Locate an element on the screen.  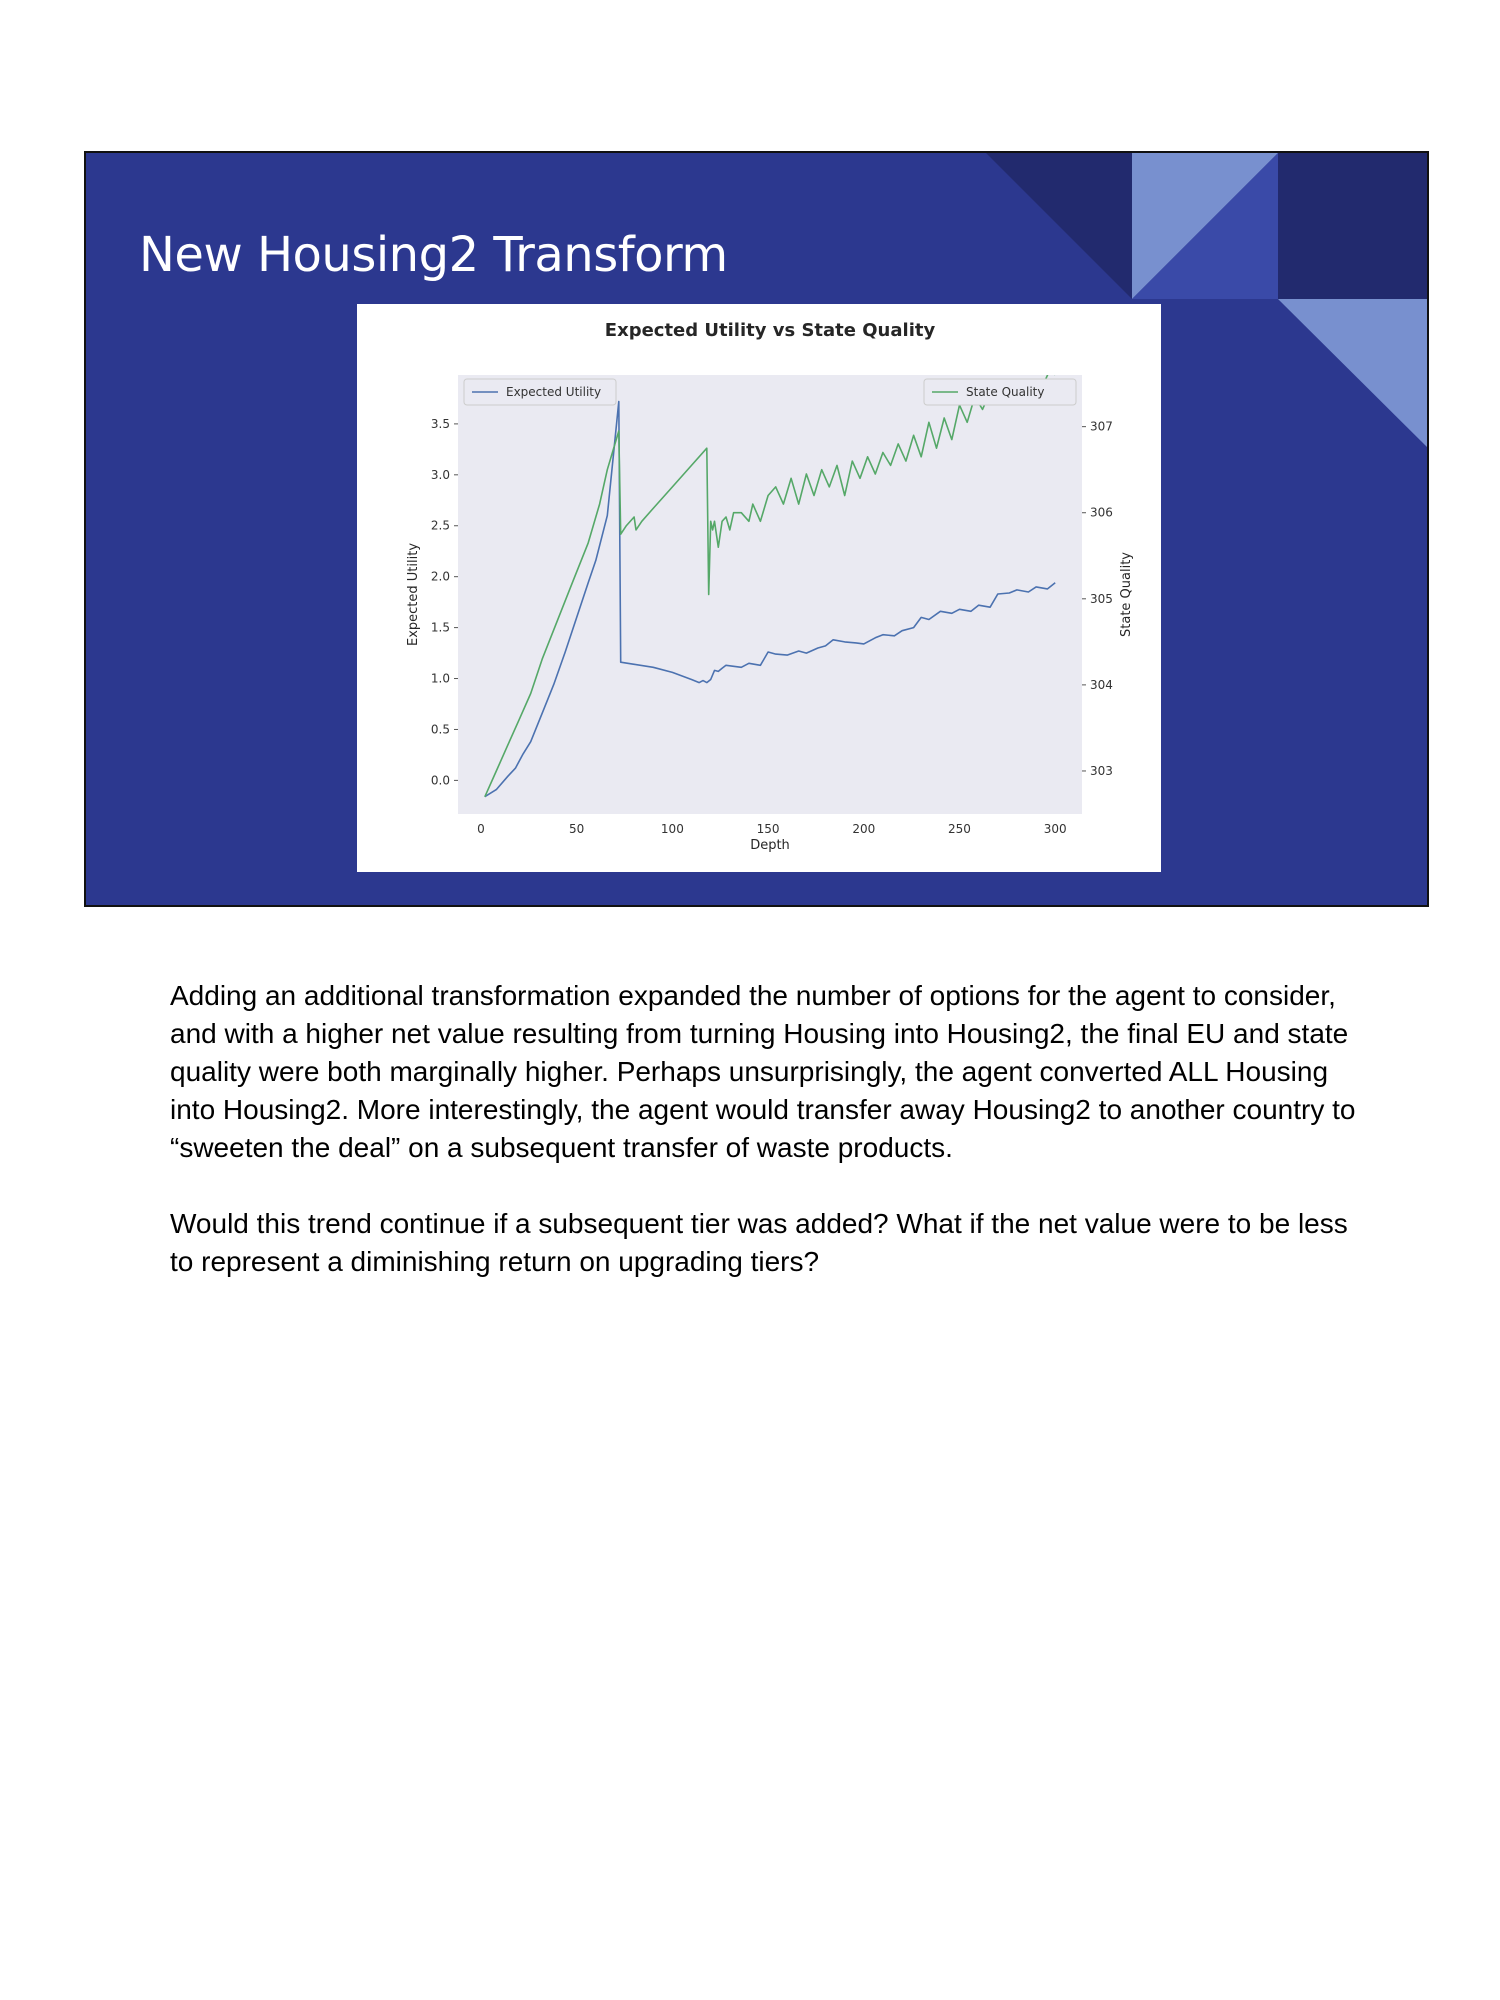
decor-dark-triangle is located at coordinates (1059, 226).